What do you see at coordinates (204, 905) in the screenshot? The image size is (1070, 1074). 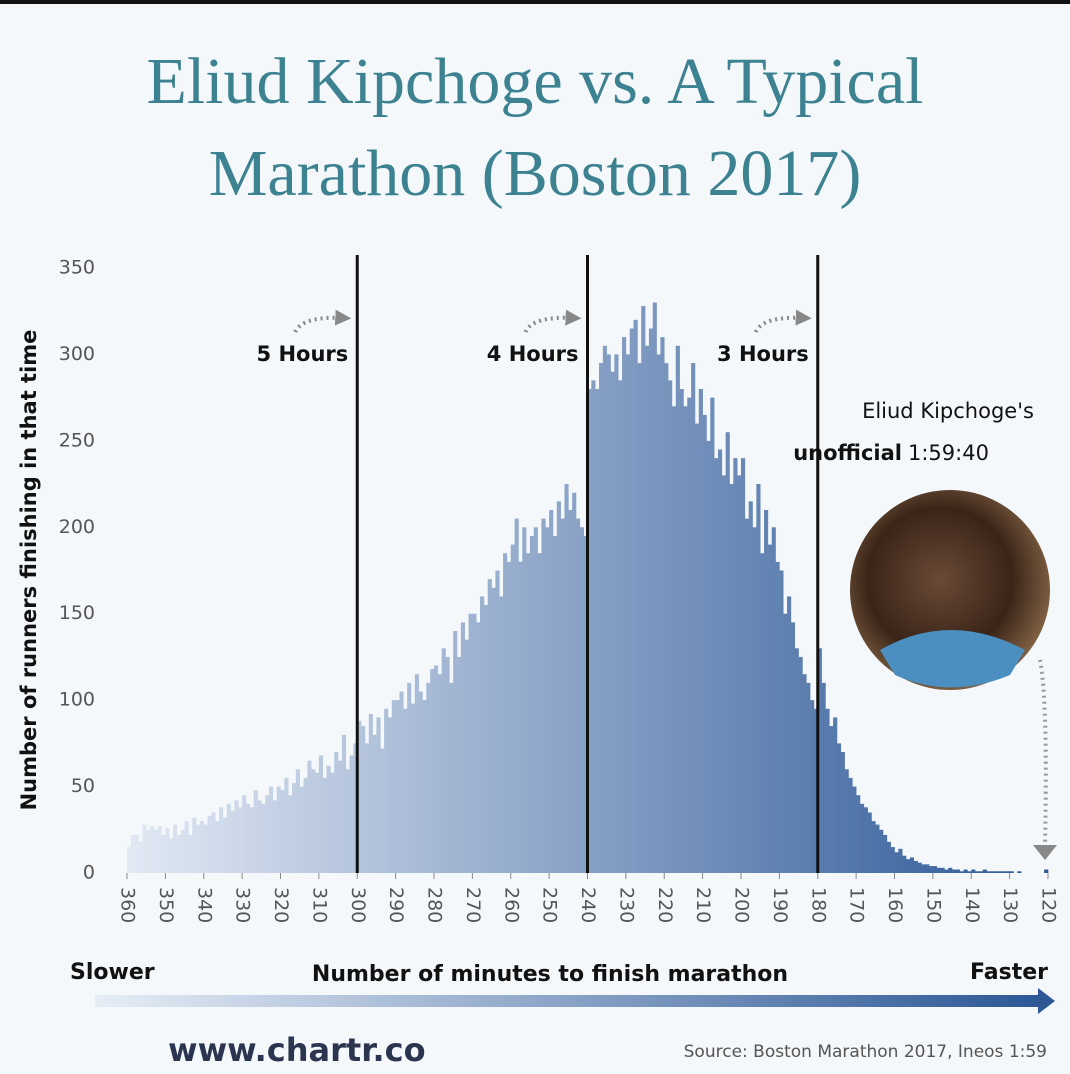 I see `x-tick-label: 340` at bounding box center [204, 905].